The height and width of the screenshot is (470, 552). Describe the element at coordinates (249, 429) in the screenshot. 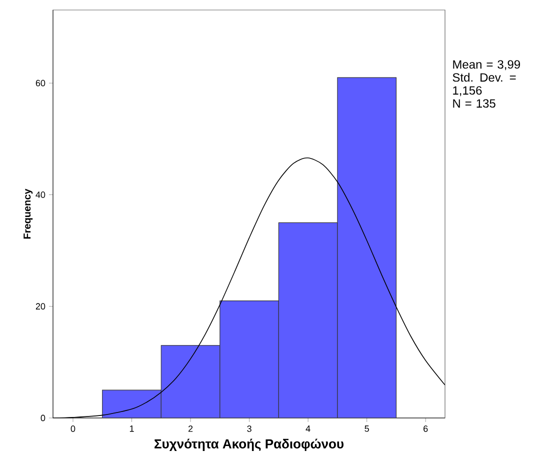

I see `x-tick-label: 3` at that location.